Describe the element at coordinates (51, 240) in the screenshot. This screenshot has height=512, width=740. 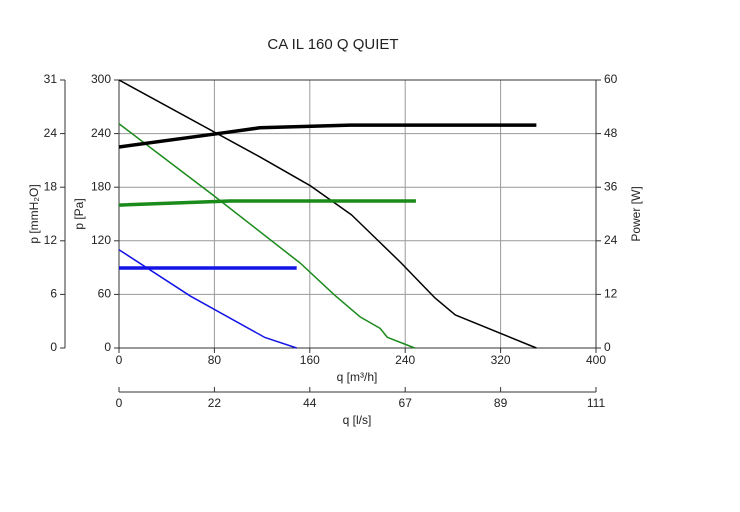
I see `y-mm-tick-label: 12` at that location.